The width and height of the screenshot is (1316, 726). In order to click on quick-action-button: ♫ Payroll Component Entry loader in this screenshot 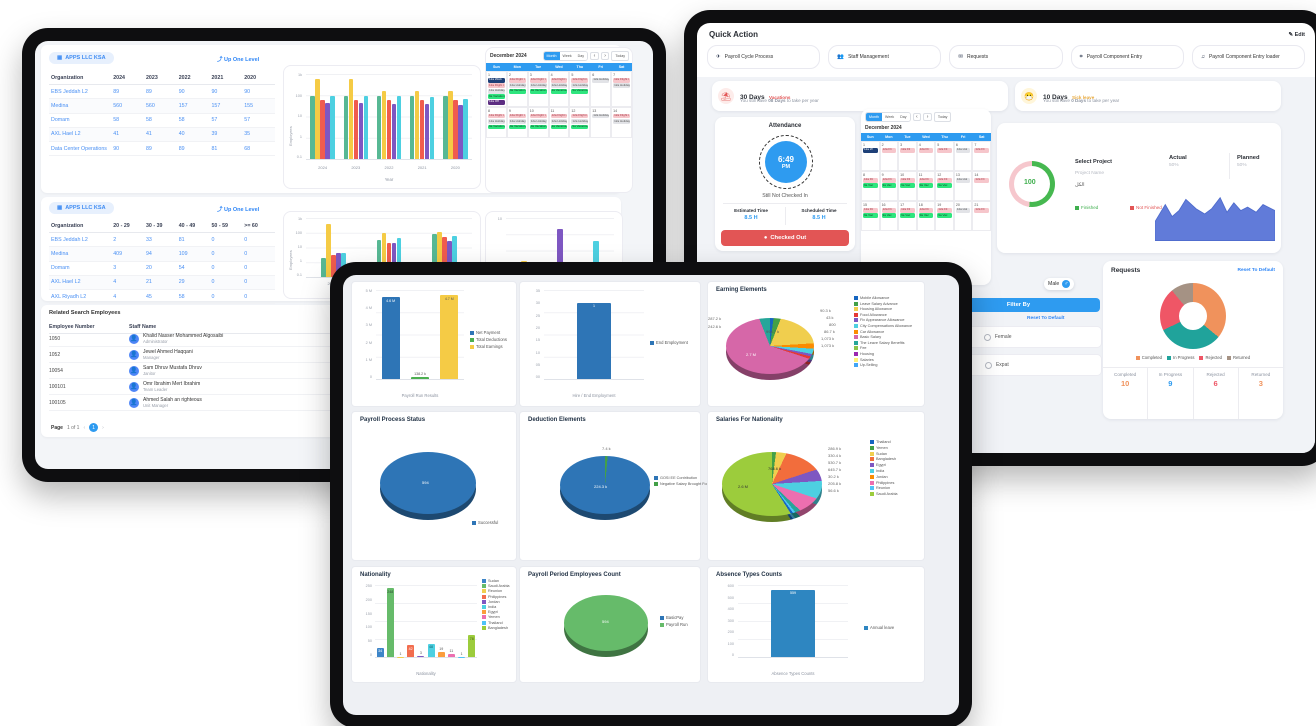, I will do `click(1248, 57)`.